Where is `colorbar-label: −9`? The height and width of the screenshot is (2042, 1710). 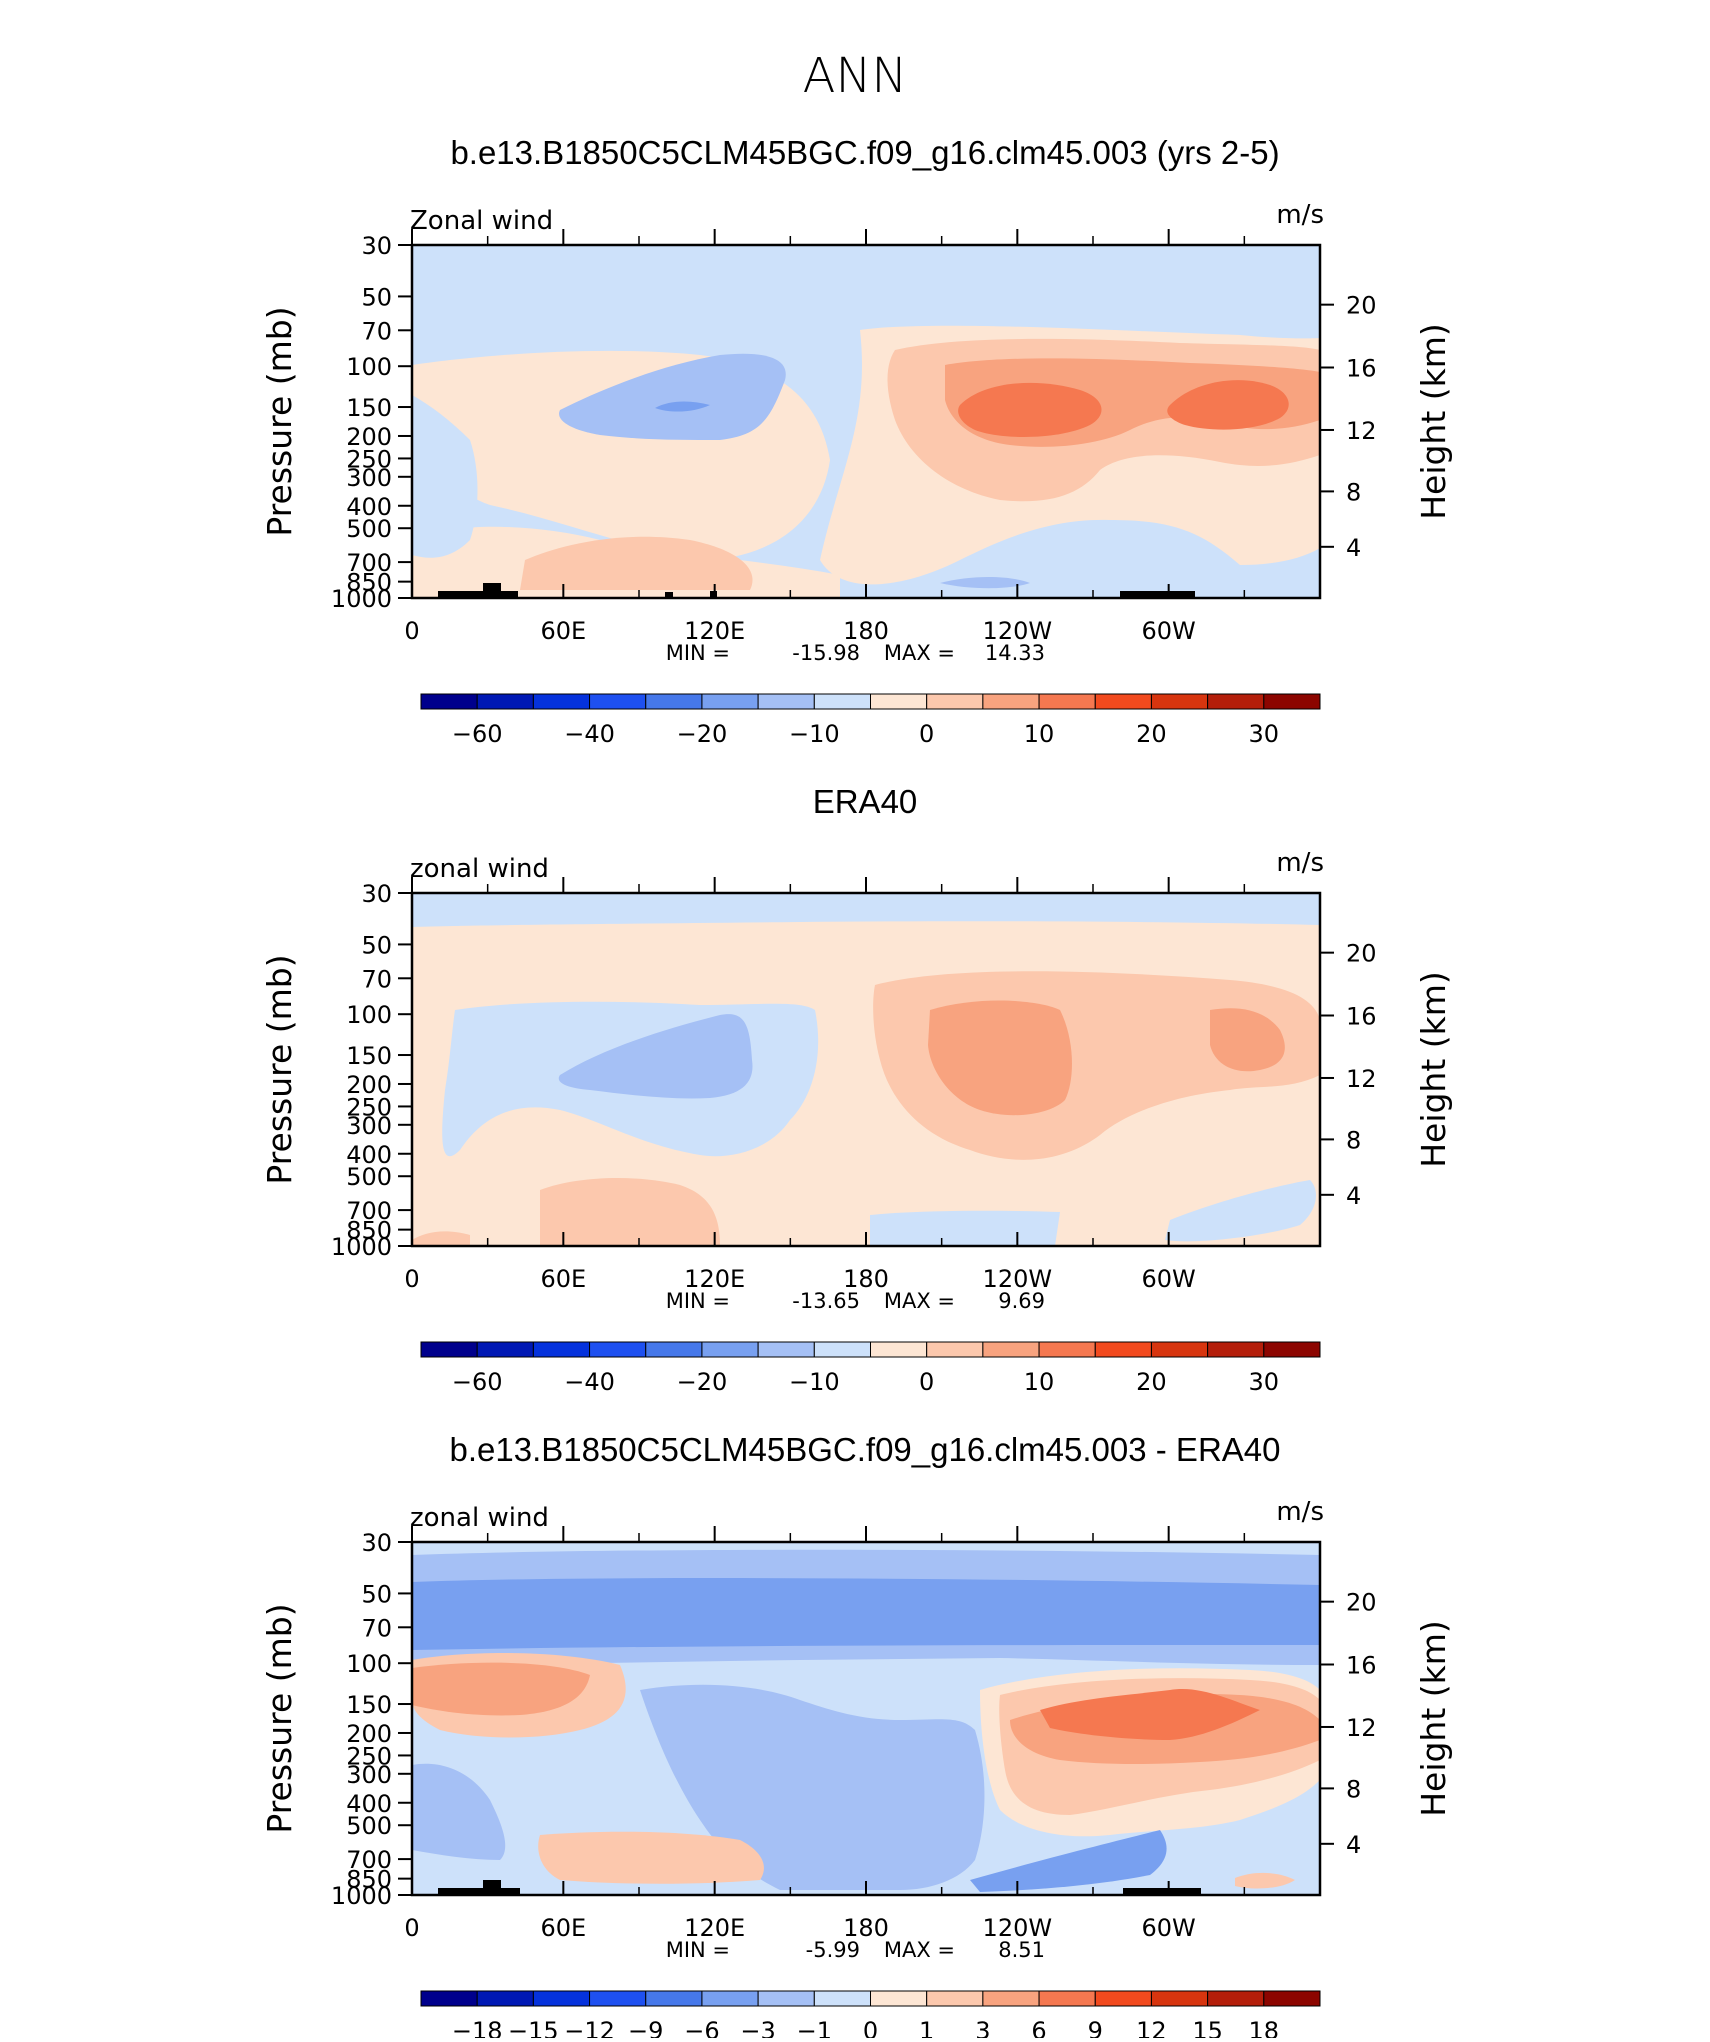 colorbar-label: −9 is located at coordinates (645, 2027).